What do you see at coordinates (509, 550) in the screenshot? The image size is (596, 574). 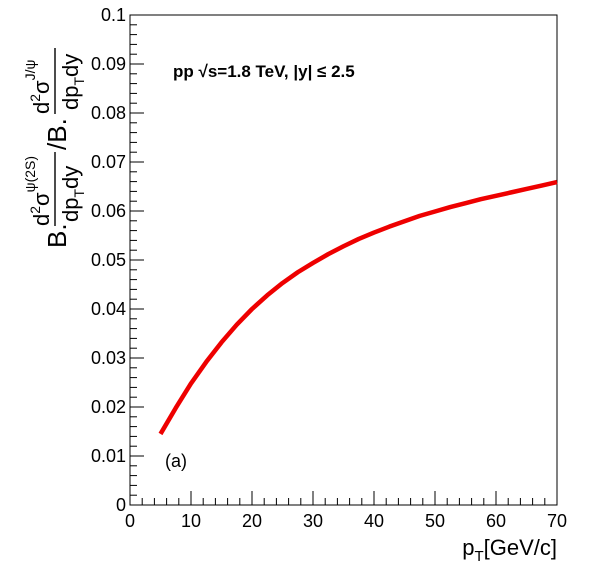 I see `x-axis-label: pT[GeV/c]` at bounding box center [509, 550].